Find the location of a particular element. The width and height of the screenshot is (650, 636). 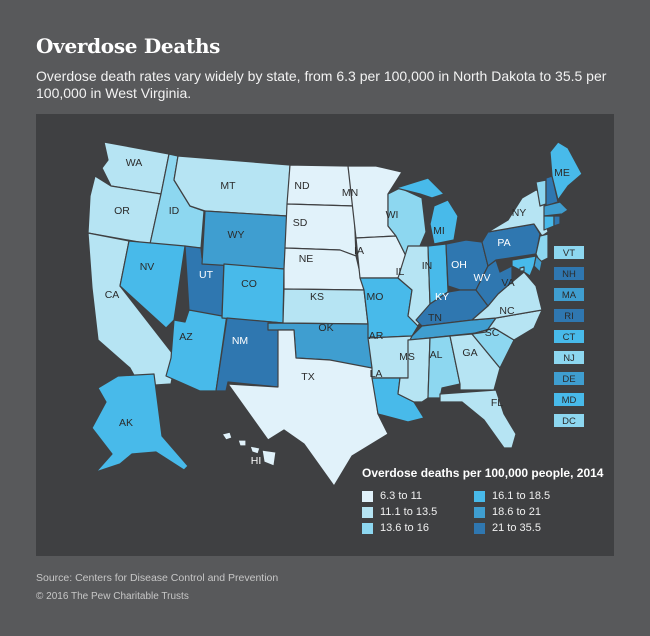

state-ks is located at coordinates (325, 306).